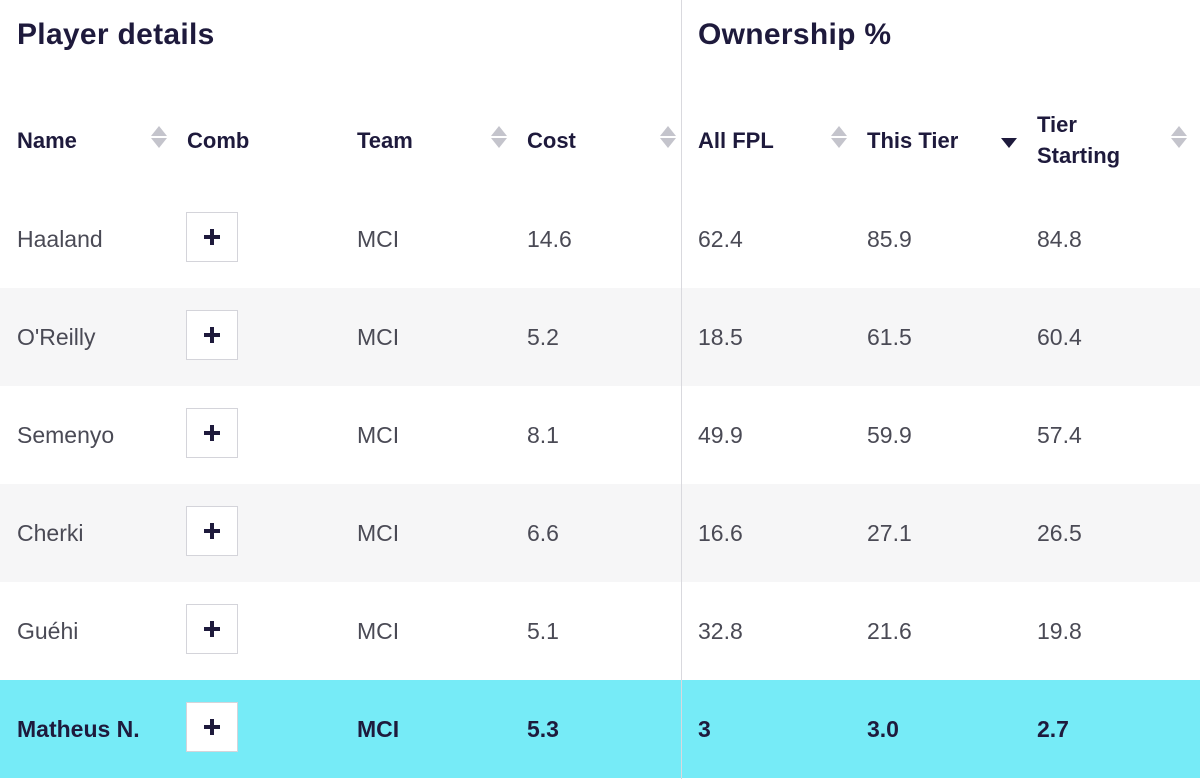 Image resolution: width=1200 pixels, height=779 pixels. Describe the element at coordinates (720, 434) in the screenshot. I see `all-fpl-cell: 49.9` at that location.